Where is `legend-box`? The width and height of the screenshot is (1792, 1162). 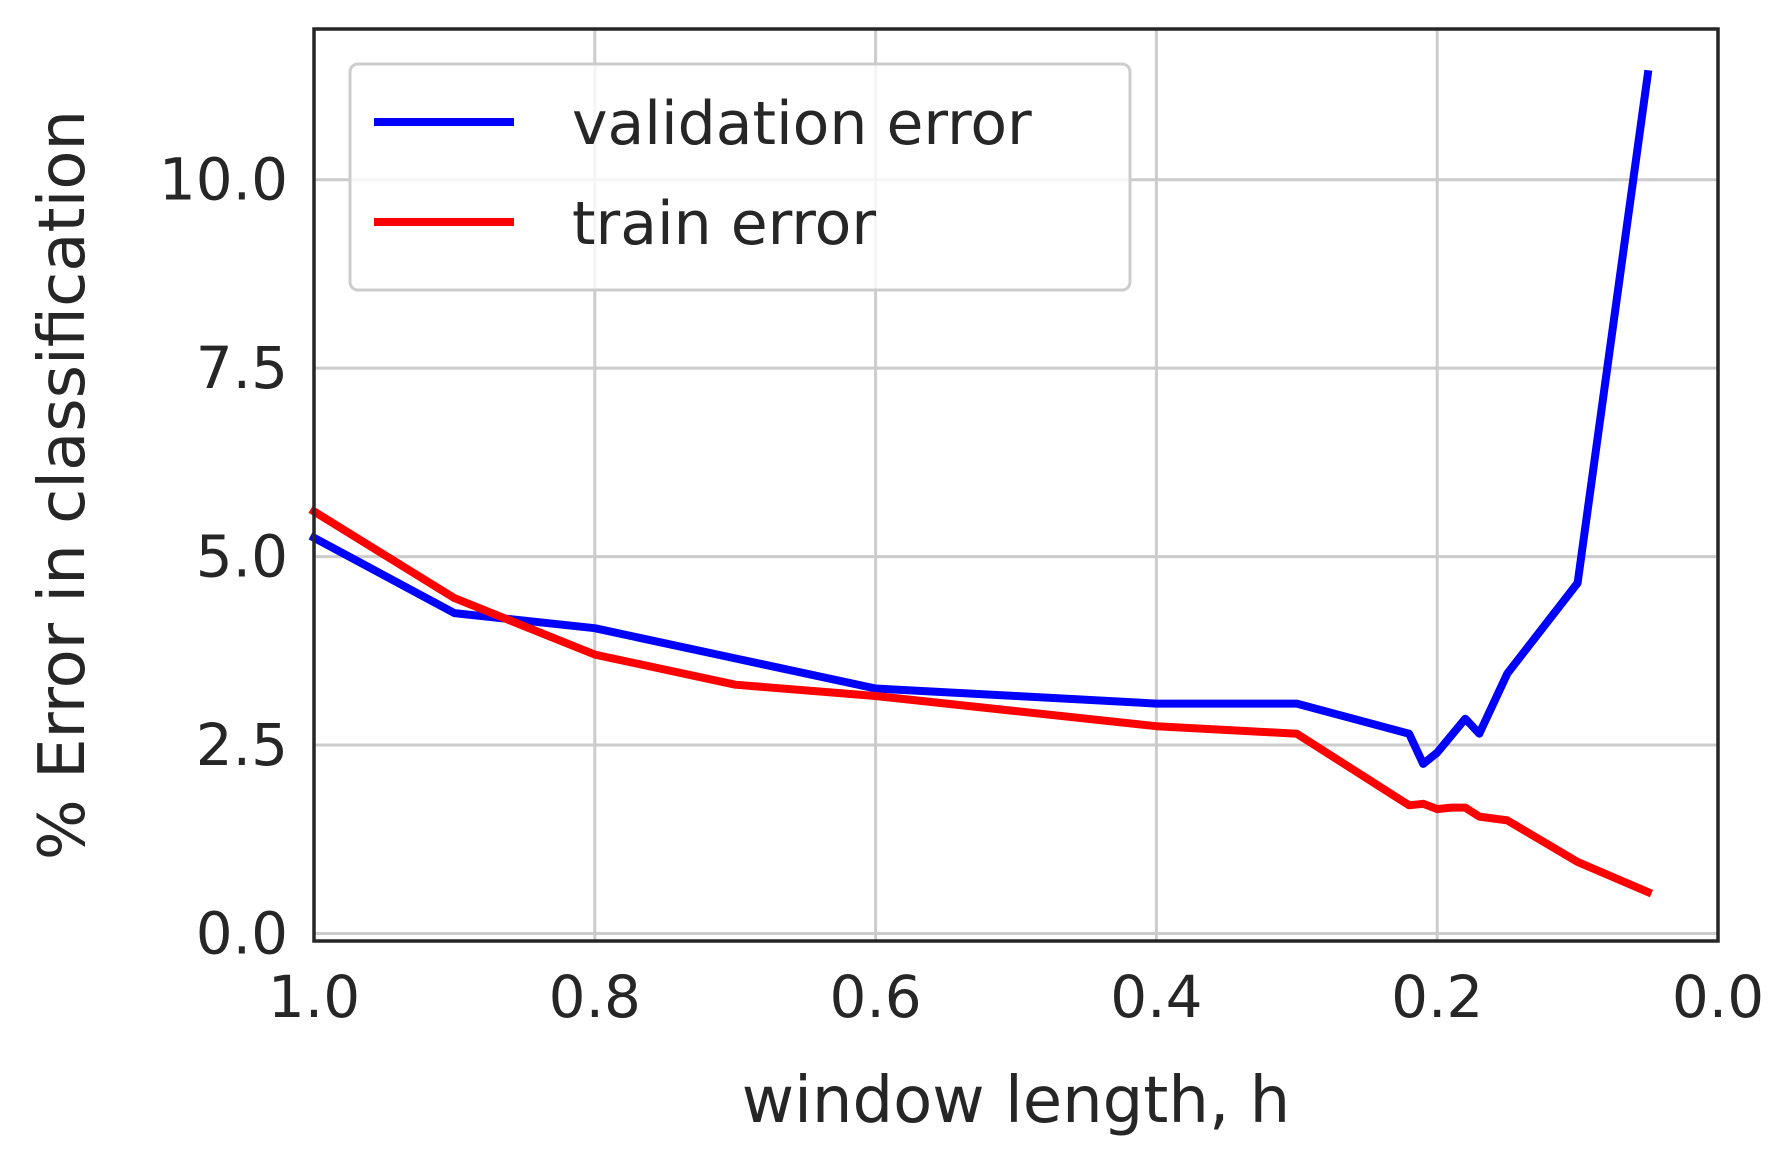 legend-box is located at coordinates (740, 177).